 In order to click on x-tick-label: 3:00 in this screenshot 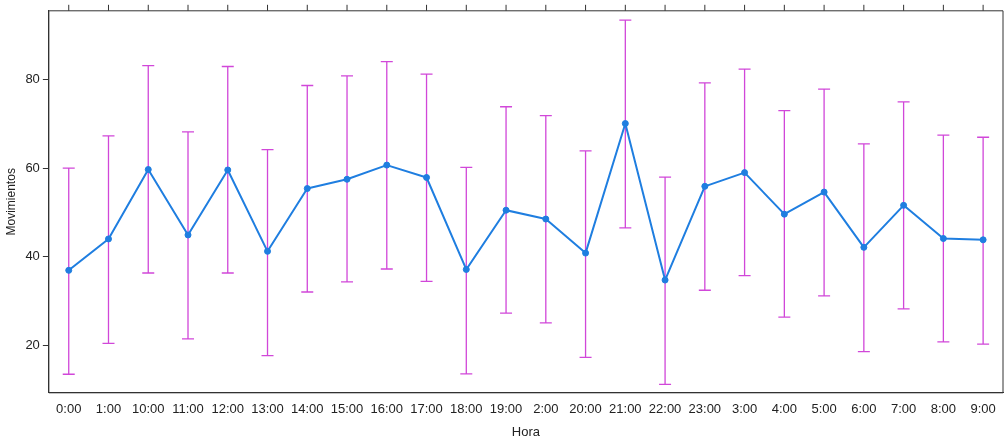, I will do `click(744, 409)`.